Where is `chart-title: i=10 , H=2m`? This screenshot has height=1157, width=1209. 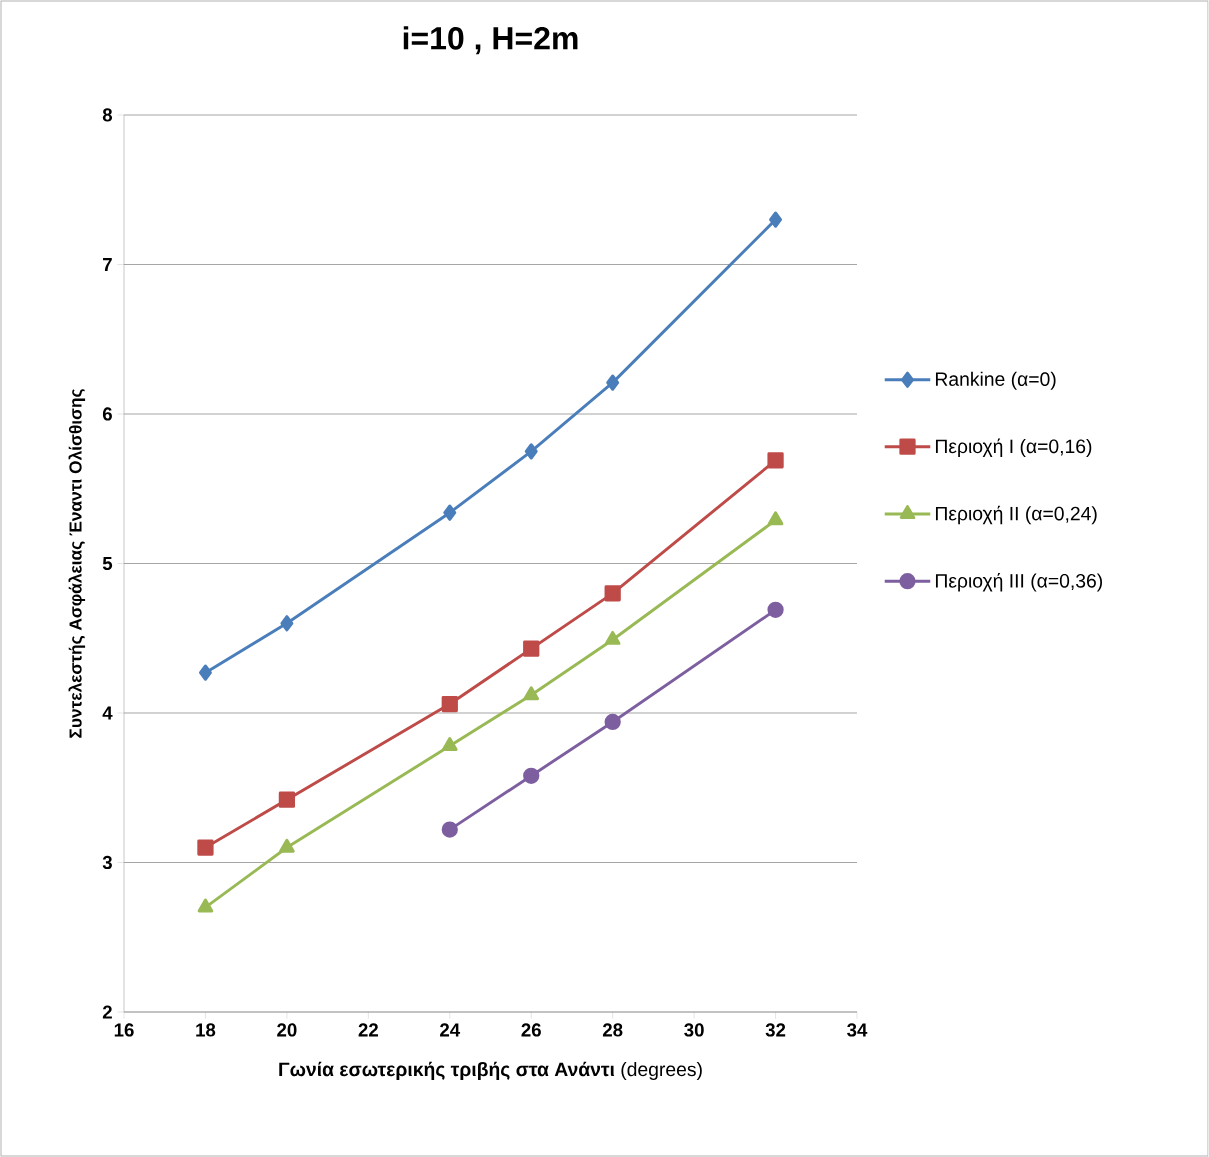 chart-title: i=10 , H=2m is located at coordinates (490, 40).